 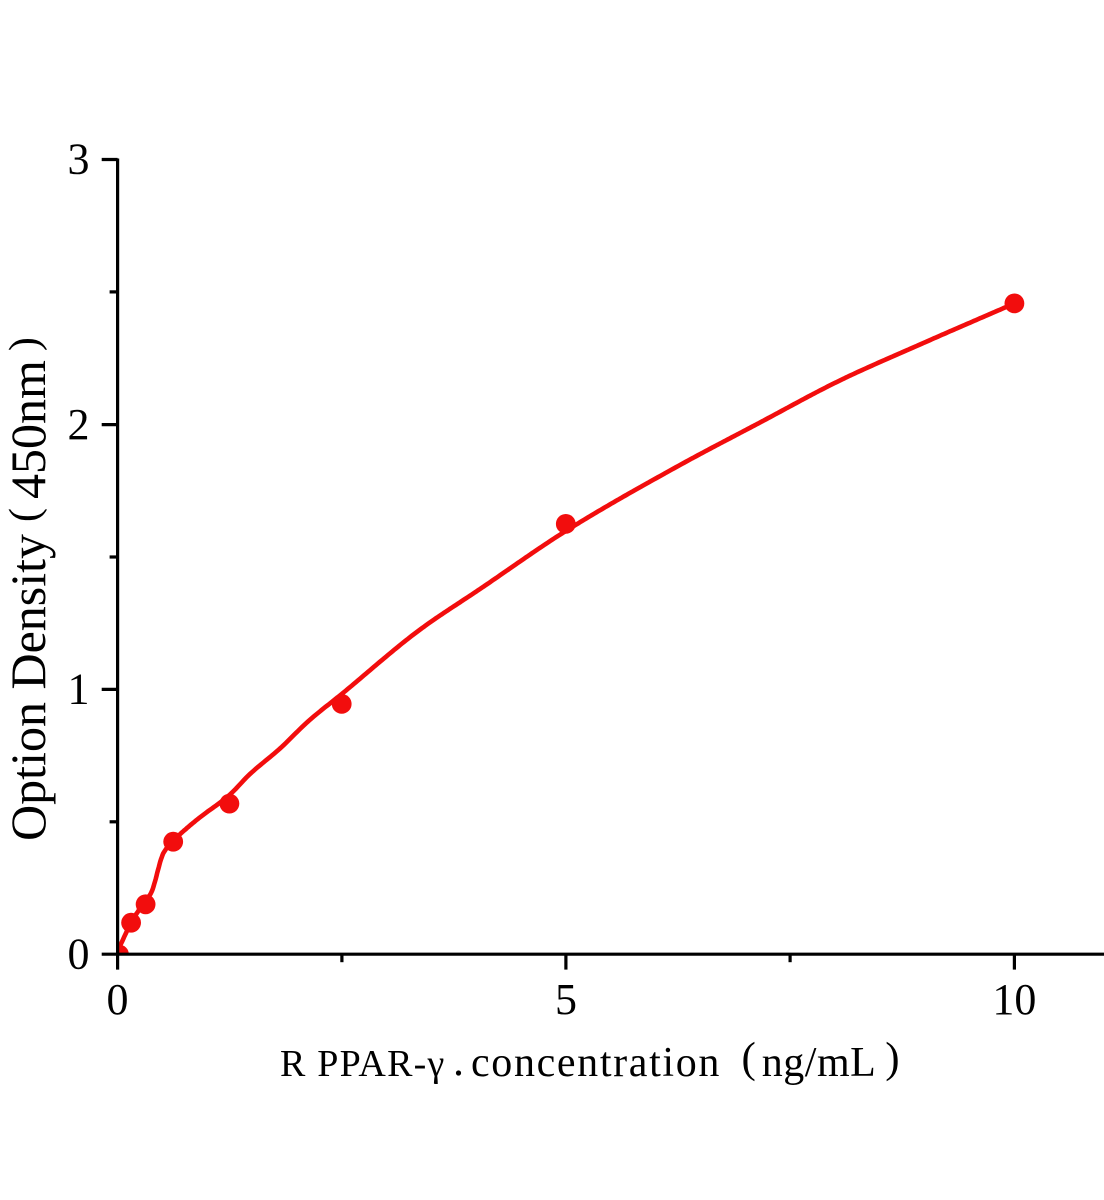 I want to click on svg-text: 5, so click(x=566, y=999).